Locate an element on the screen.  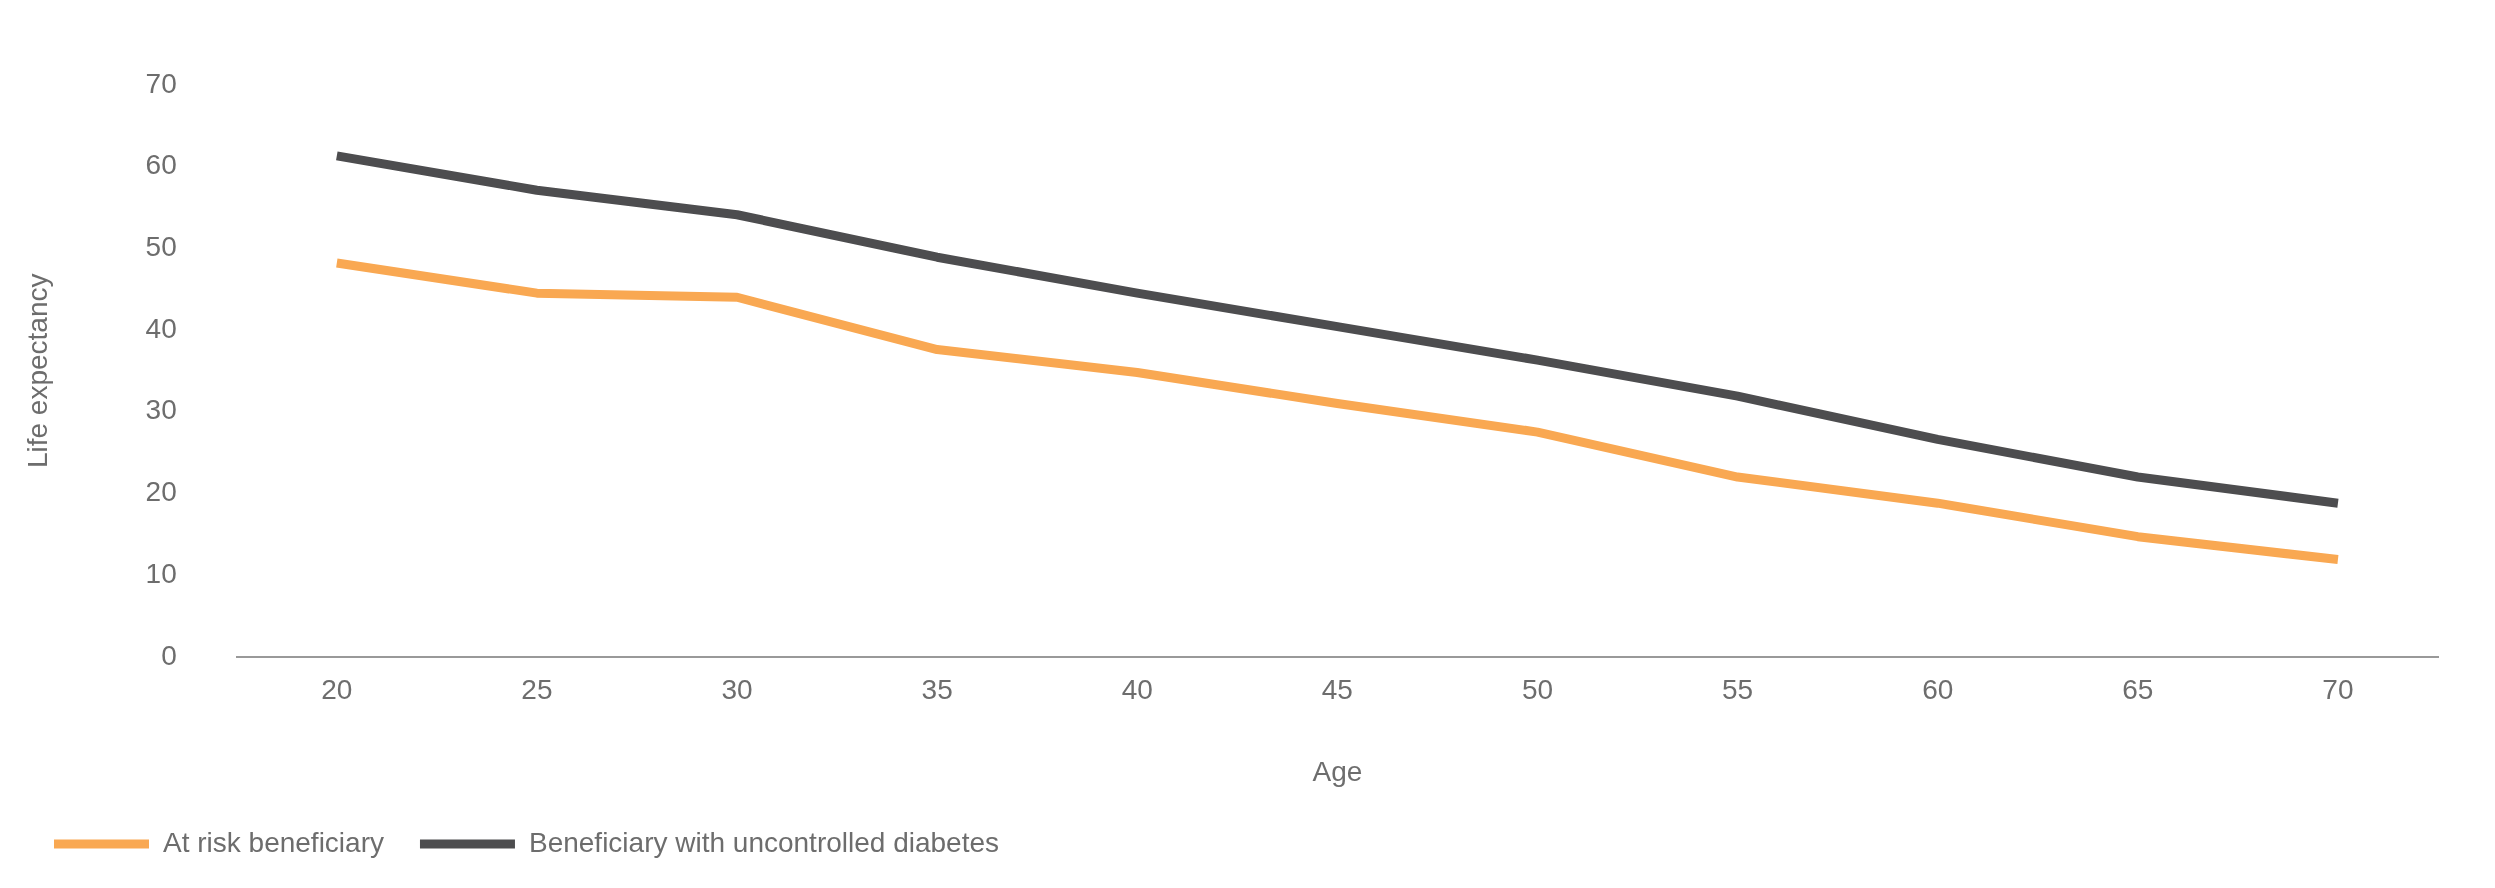
x-tick-label: 70 is located at coordinates (2338, 690).